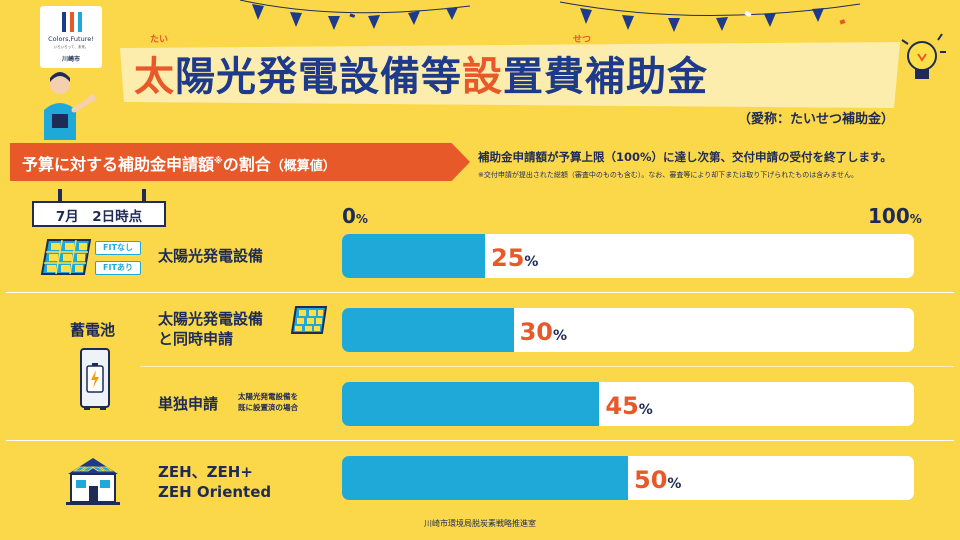  What do you see at coordinates (309, 320) in the screenshot?
I see `solar-panel-small-icon` at bounding box center [309, 320].